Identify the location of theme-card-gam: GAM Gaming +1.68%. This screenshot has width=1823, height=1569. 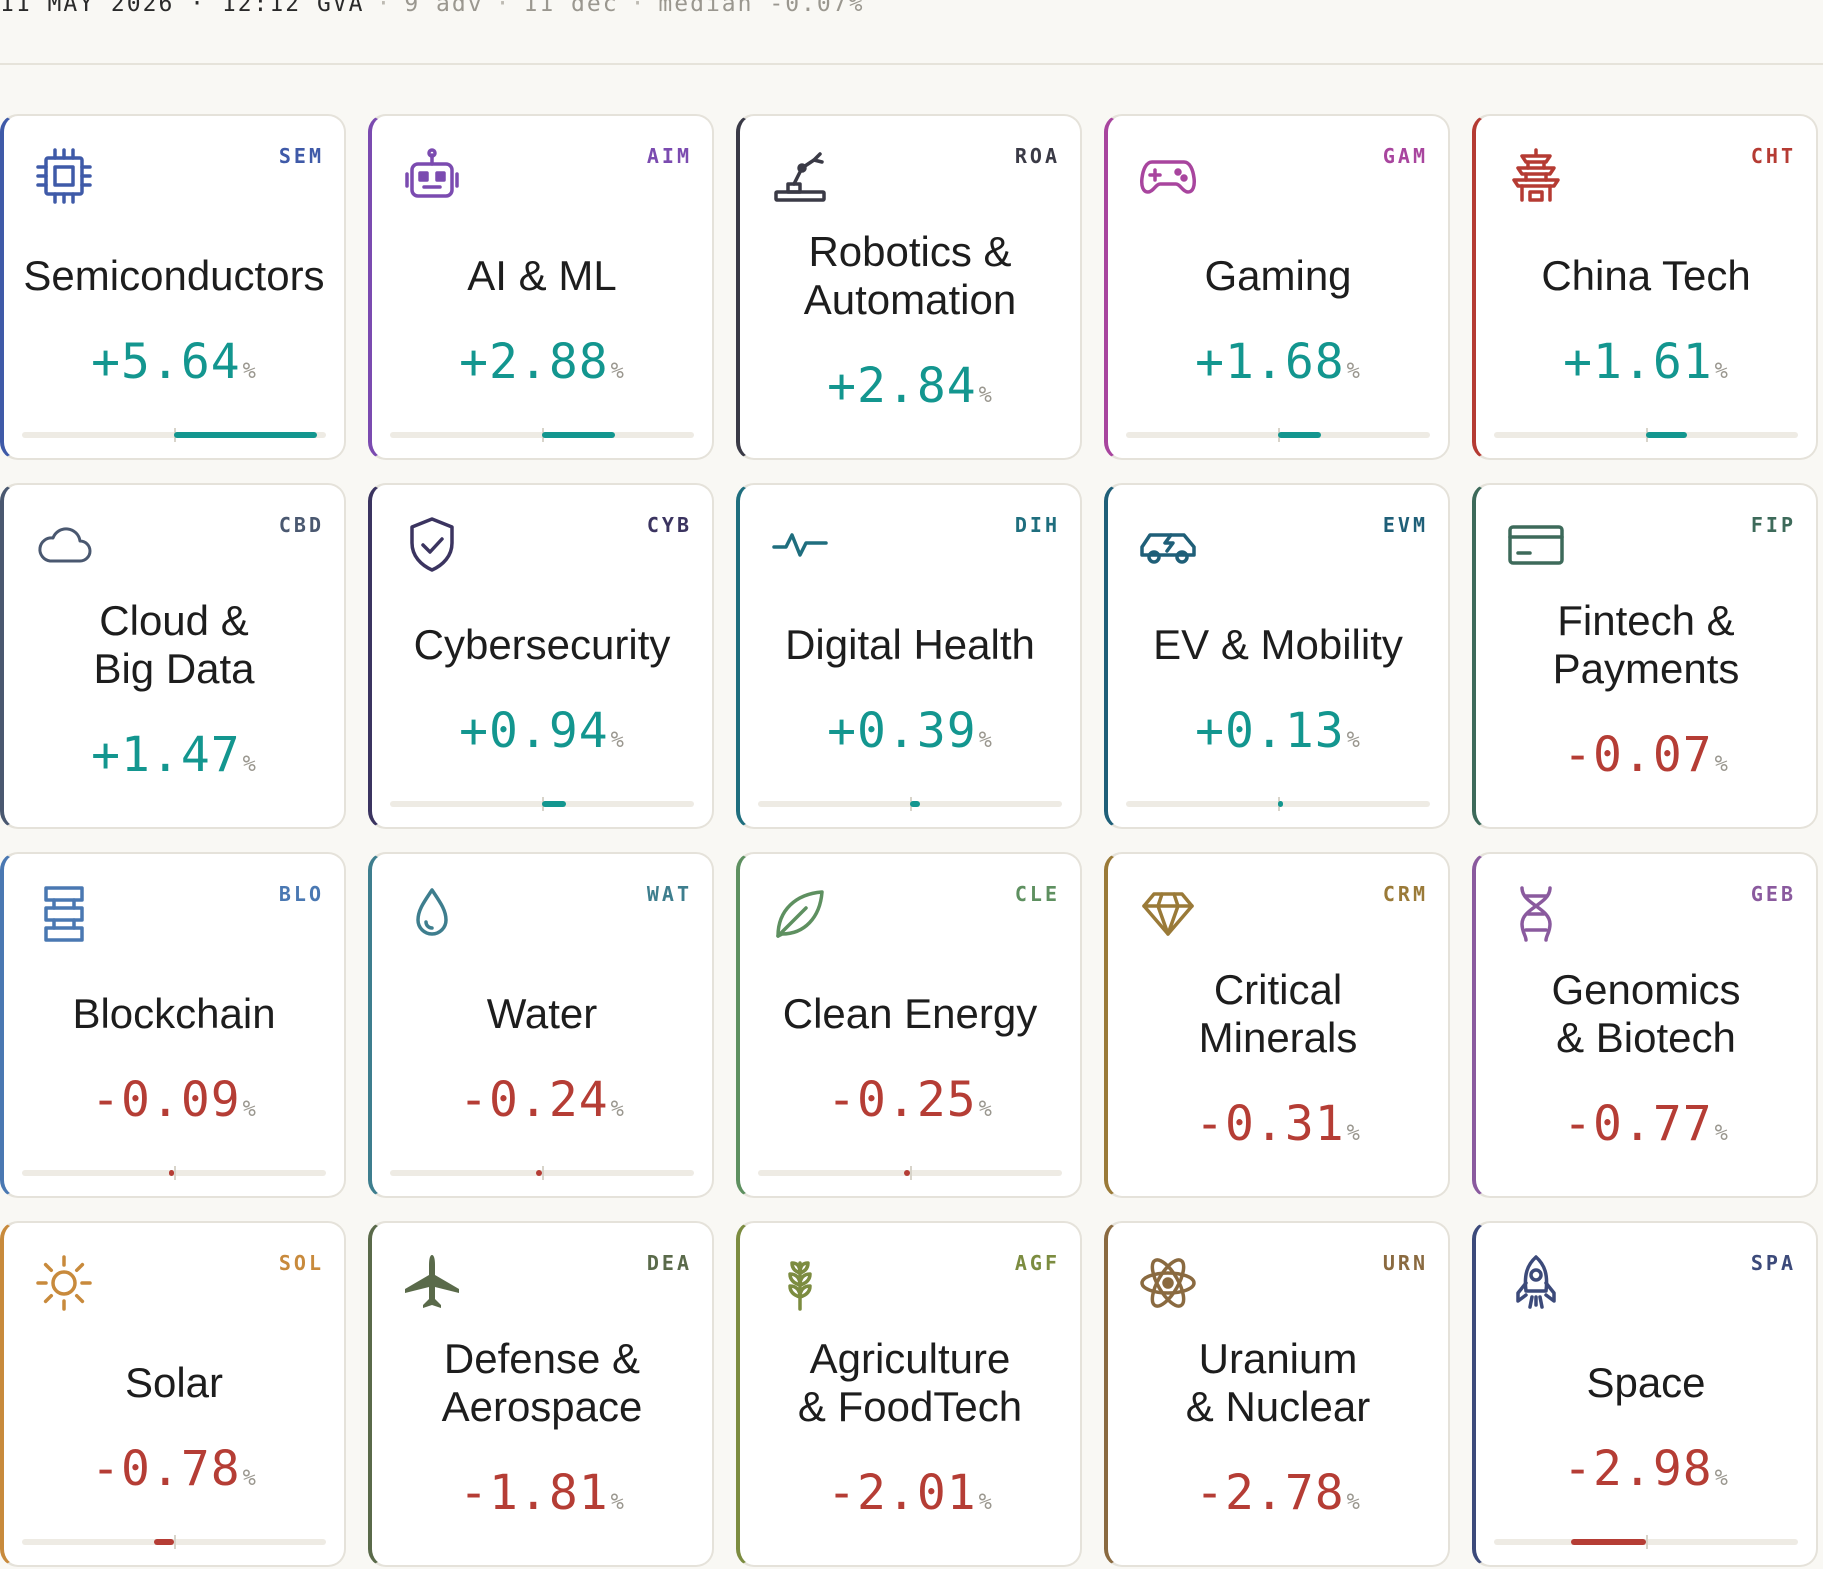
(1277, 287).